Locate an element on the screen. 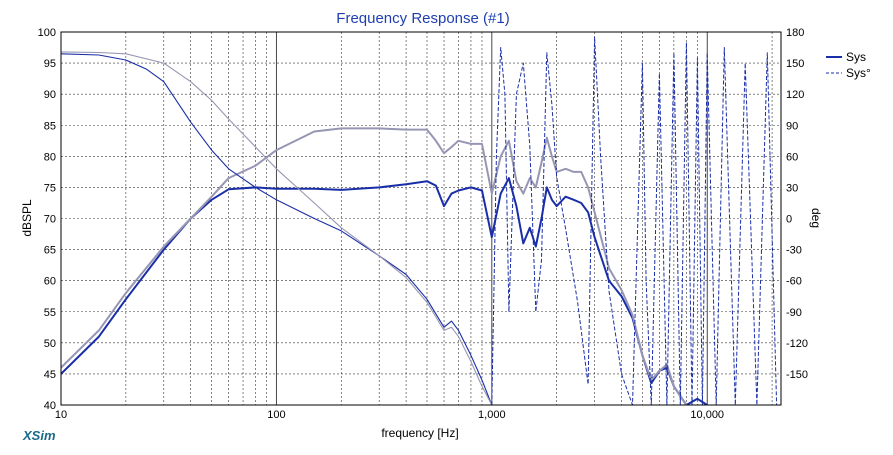 The height and width of the screenshot is (455, 893). y2-tick-label: 60 is located at coordinates (792, 157).